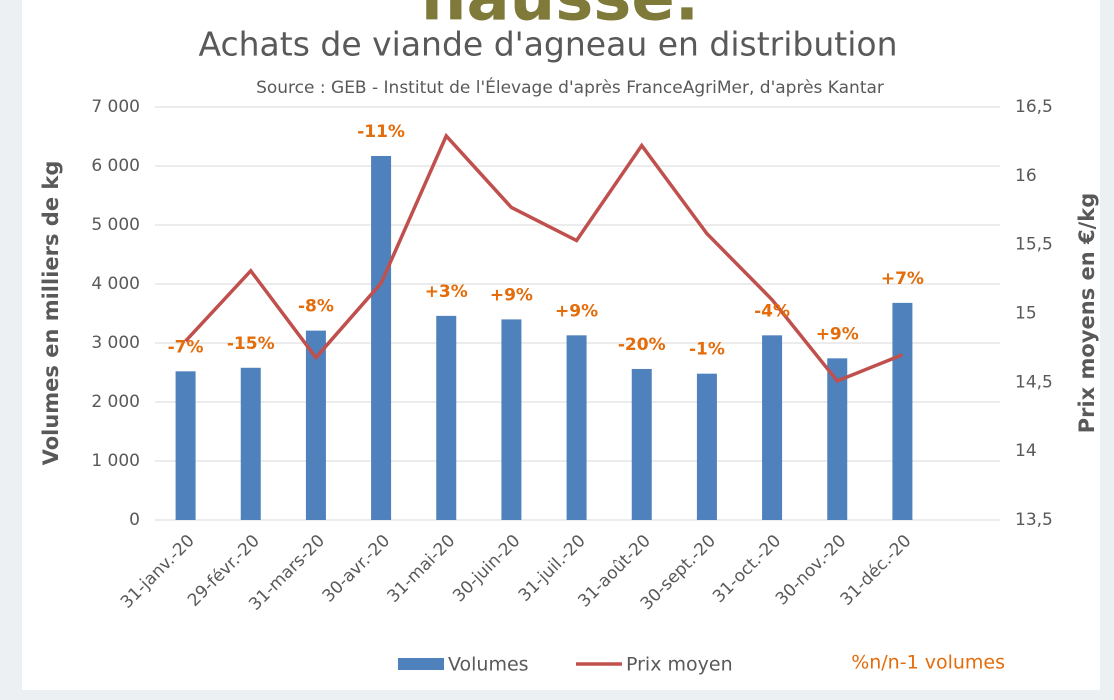 The height and width of the screenshot is (700, 1114). I want to click on bar-annotation: -7%, so click(186, 347).